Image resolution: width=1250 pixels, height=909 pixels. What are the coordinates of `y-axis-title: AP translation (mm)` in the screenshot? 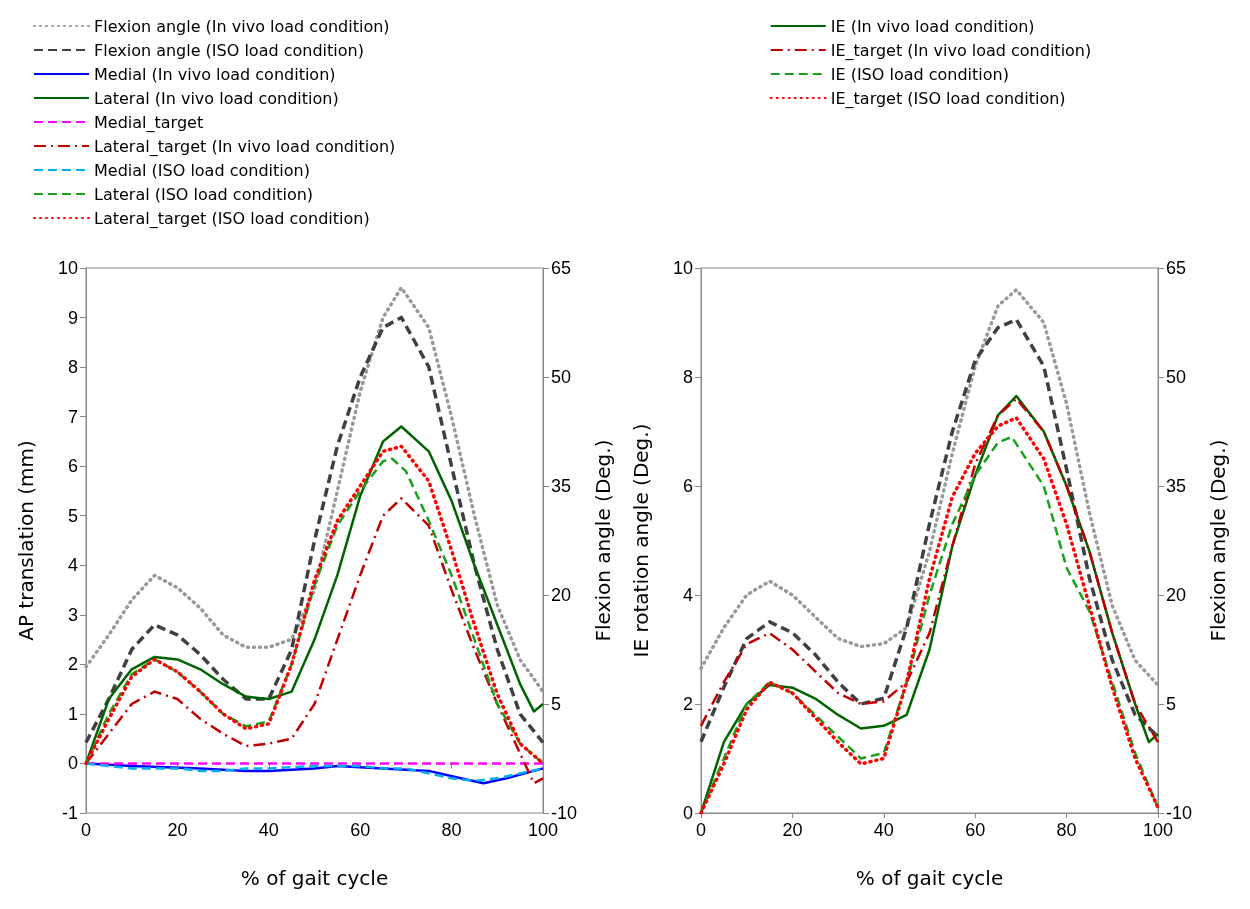 It's located at (26, 540).